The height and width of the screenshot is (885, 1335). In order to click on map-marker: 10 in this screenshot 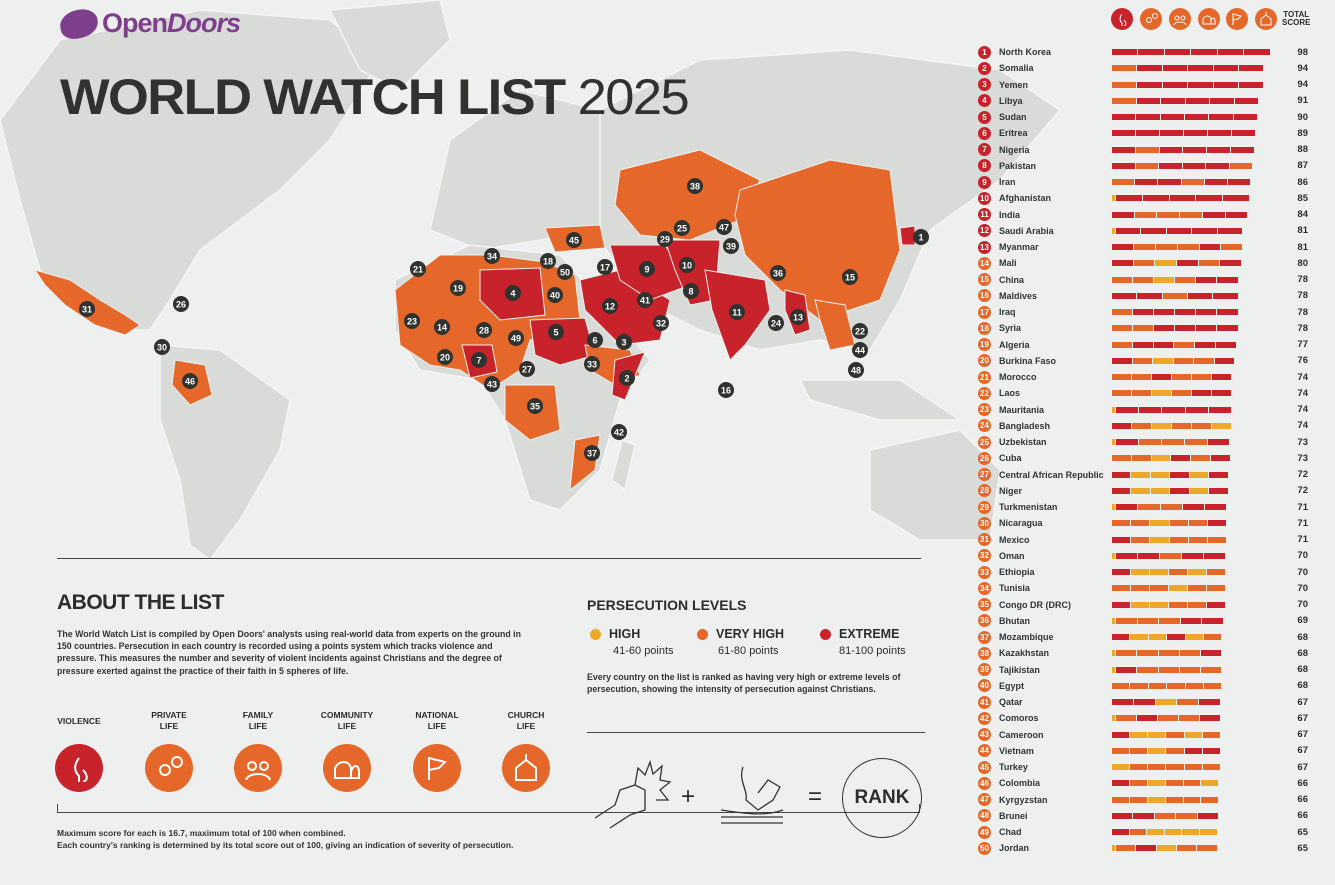, I will do `click(687, 265)`.